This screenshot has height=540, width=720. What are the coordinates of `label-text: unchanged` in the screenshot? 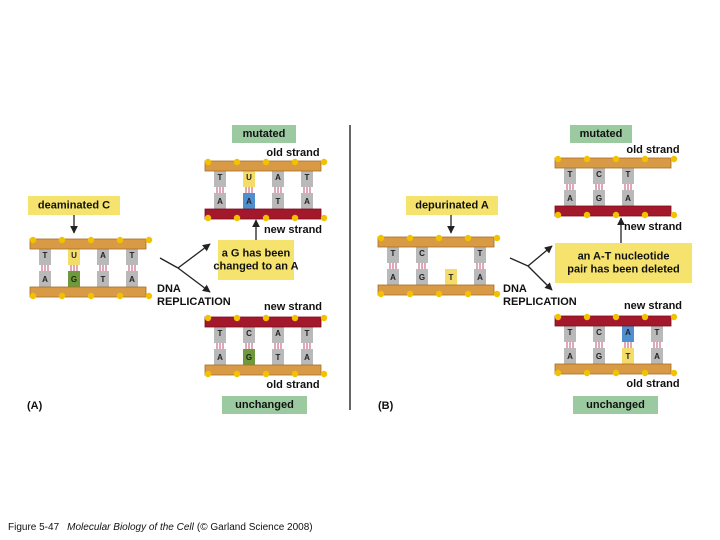 It's located at (615, 405).